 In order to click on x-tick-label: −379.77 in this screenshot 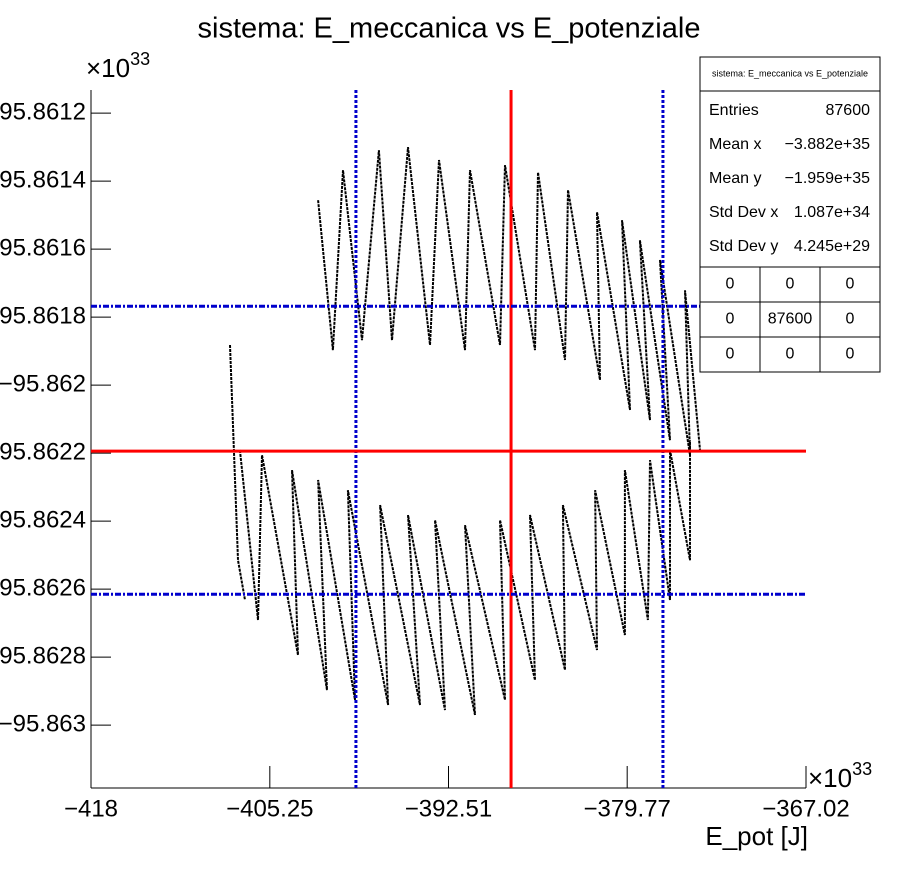, I will do `click(626, 808)`.